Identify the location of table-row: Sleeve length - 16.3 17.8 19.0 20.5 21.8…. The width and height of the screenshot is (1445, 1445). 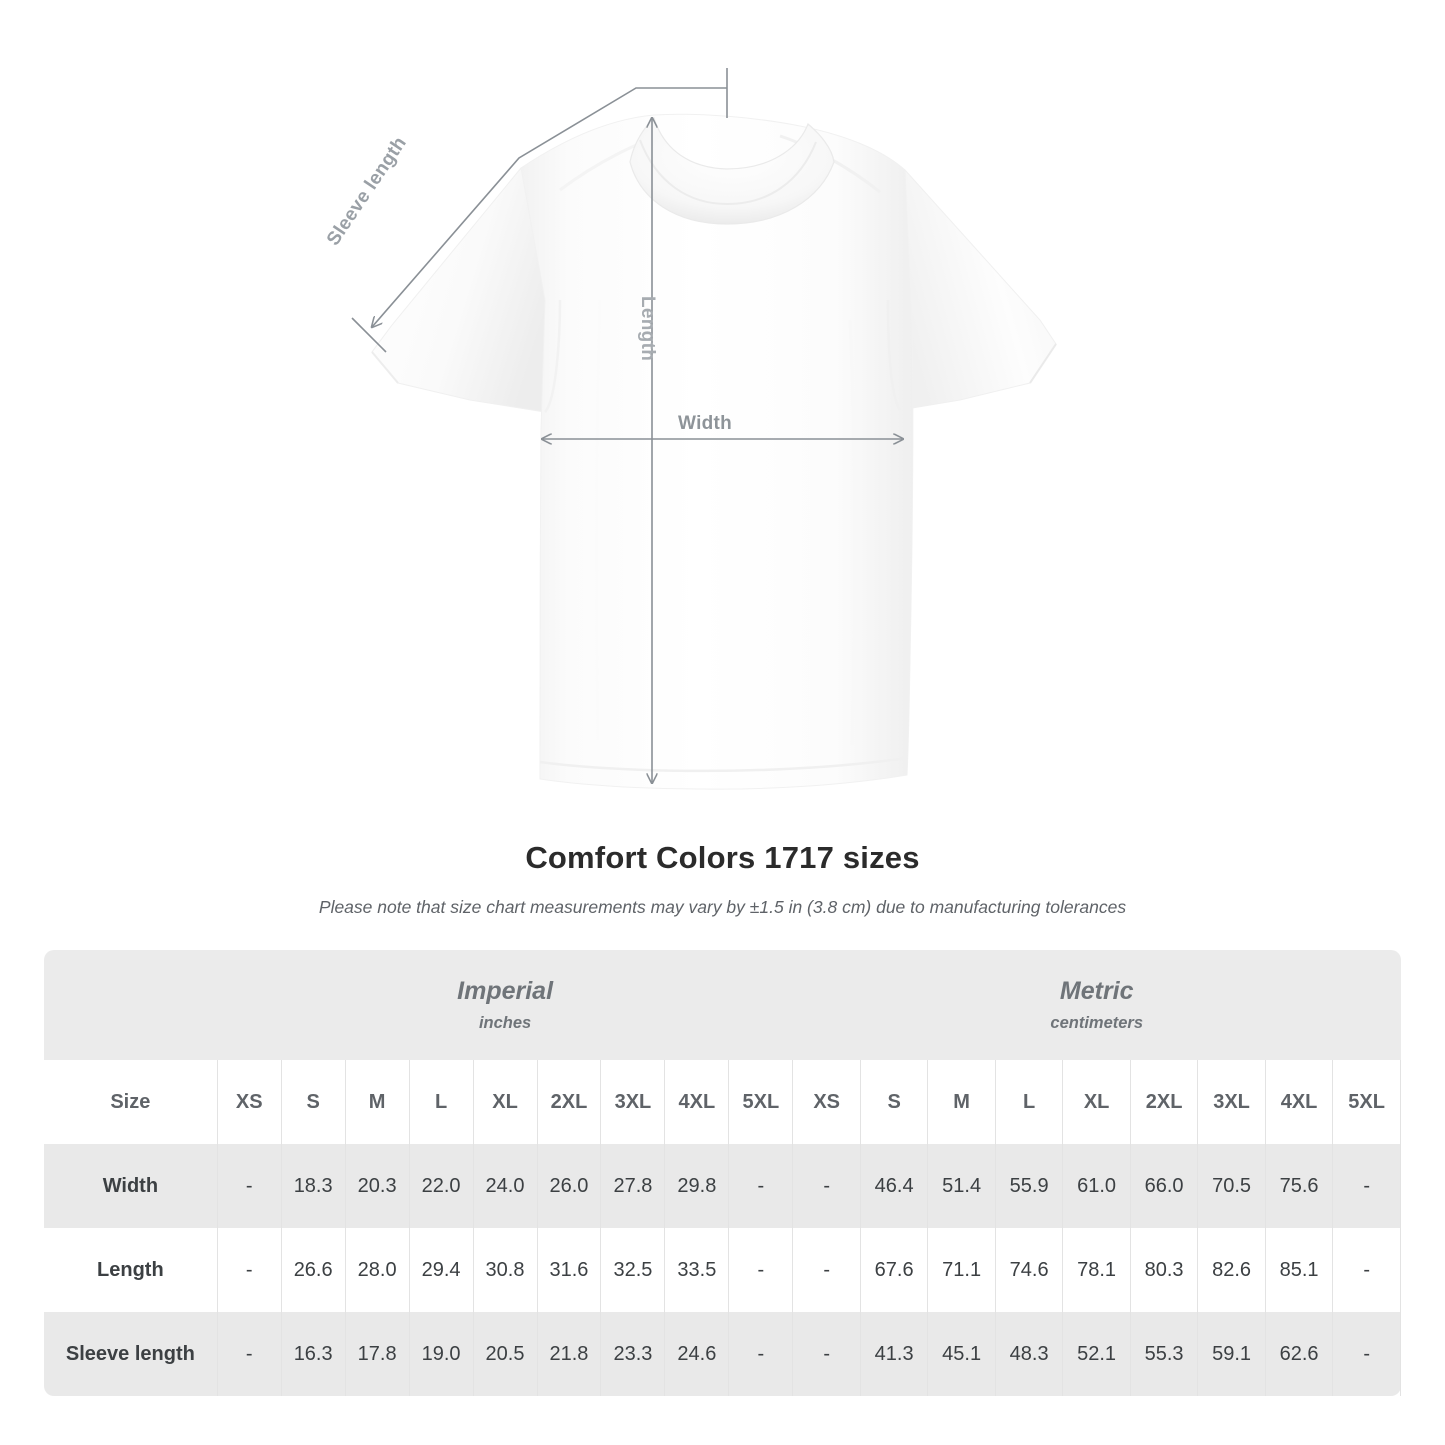
(722, 1354).